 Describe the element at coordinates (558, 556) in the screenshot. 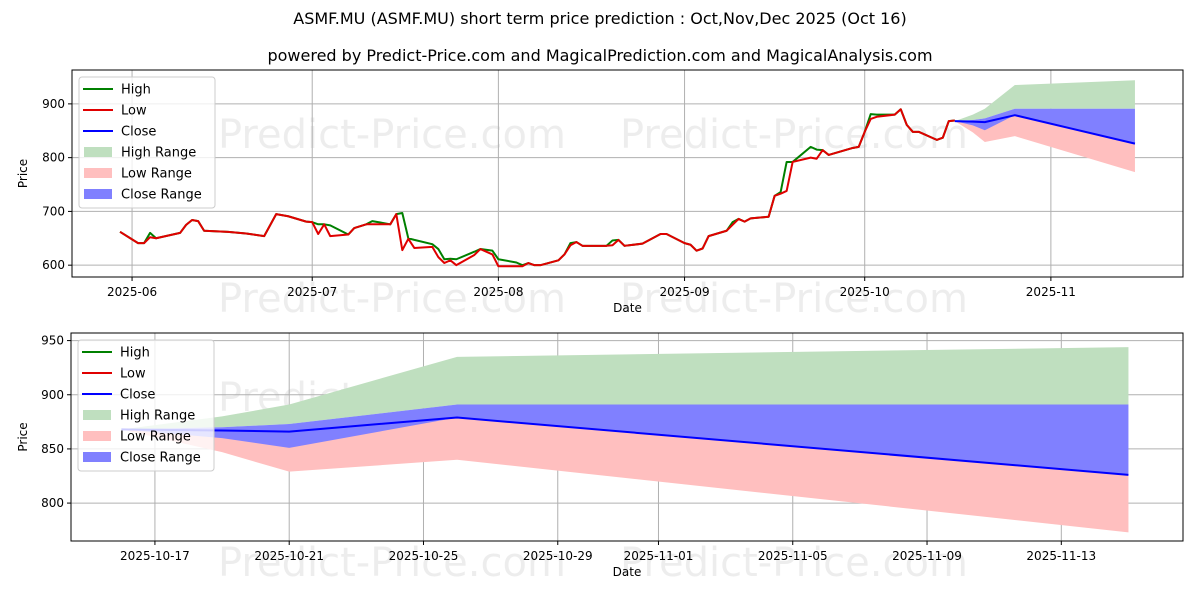

I see `x-tick-label: 2025-10-29` at that location.